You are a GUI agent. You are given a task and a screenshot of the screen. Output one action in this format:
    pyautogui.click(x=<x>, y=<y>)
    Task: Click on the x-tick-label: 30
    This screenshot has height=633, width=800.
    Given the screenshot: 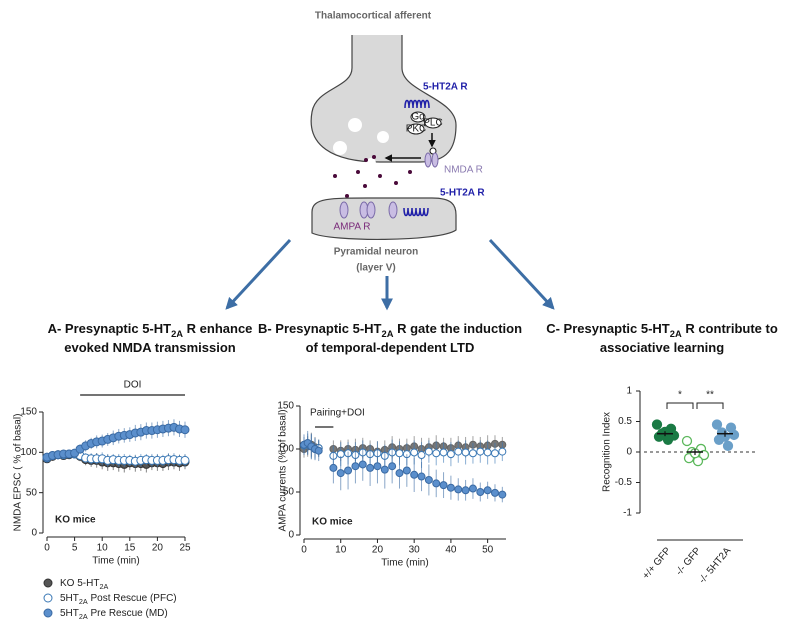 What is the action you would take?
    pyautogui.click(x=415, y=550)
    